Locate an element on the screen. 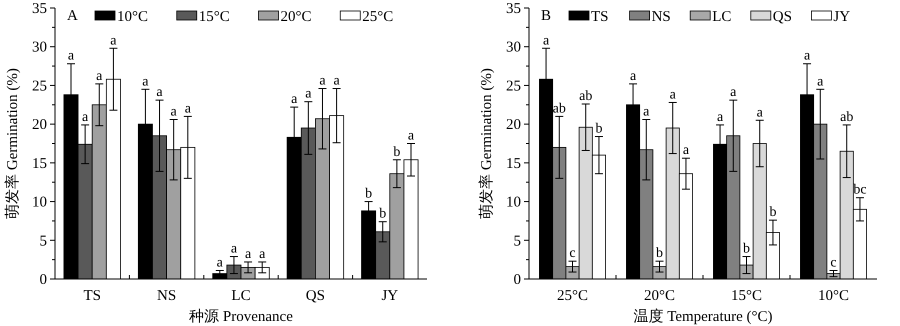 Image resolution: width=900 pixels, height=326 pixels. legend-label: JY is located at coordinates (841, 17).